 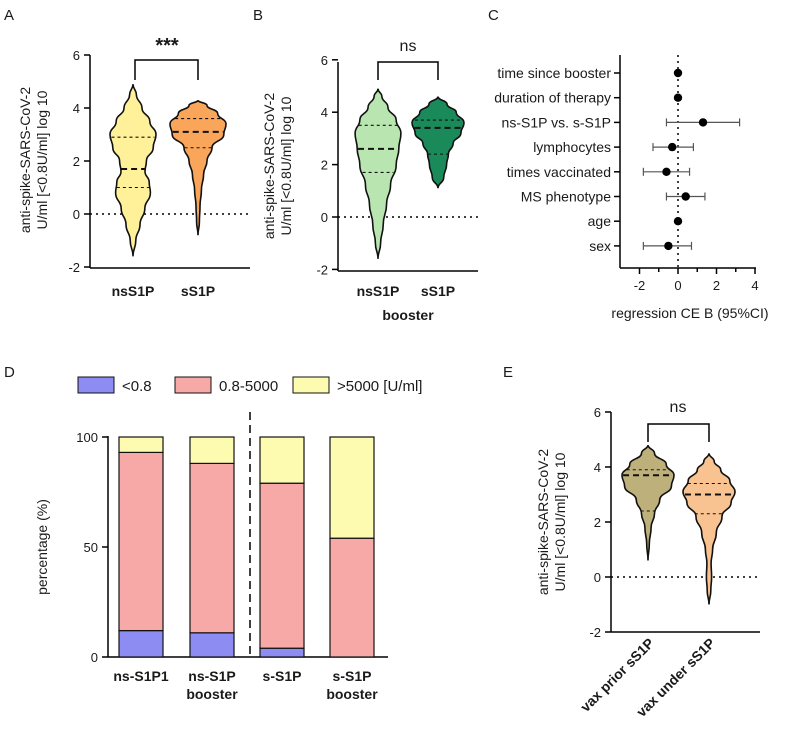 I want to click on panel-d-legend: <0.8 0.8-5000 >5000 [U/ml], so click(x=249, y=385).